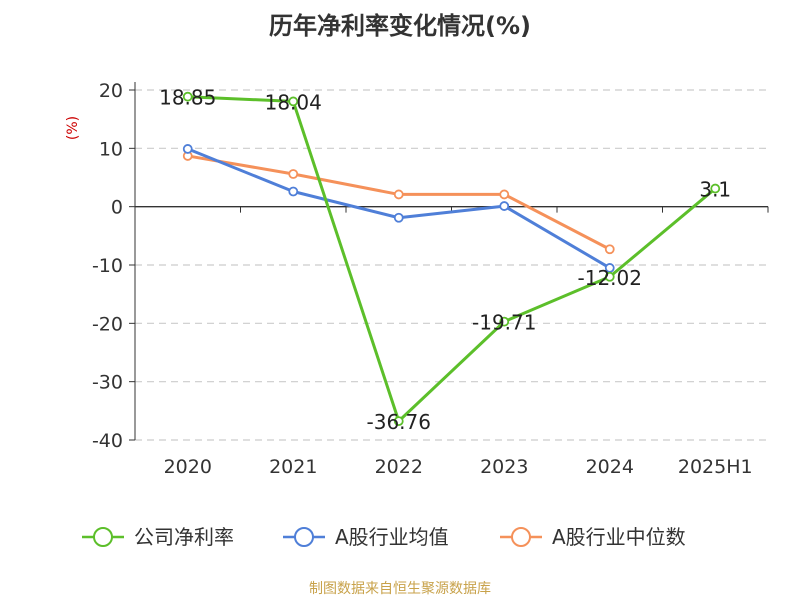 This screenshot has width=800, height=600. Describe the element at coordinates (399, 467) in the screenshot. I see `x-tick-label: 2022` at that location.